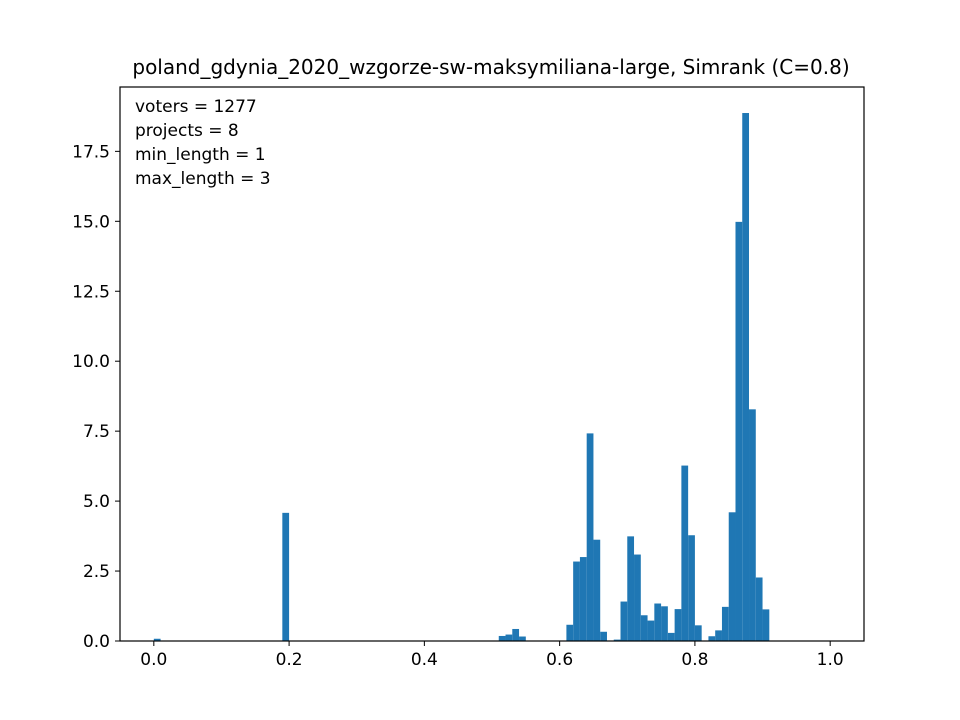 The width and height of the screenshot is (960, 720). Describe the element at coordinates (830, 660) in the screenshot. I see `x-tick-label: 1.0` at that location.